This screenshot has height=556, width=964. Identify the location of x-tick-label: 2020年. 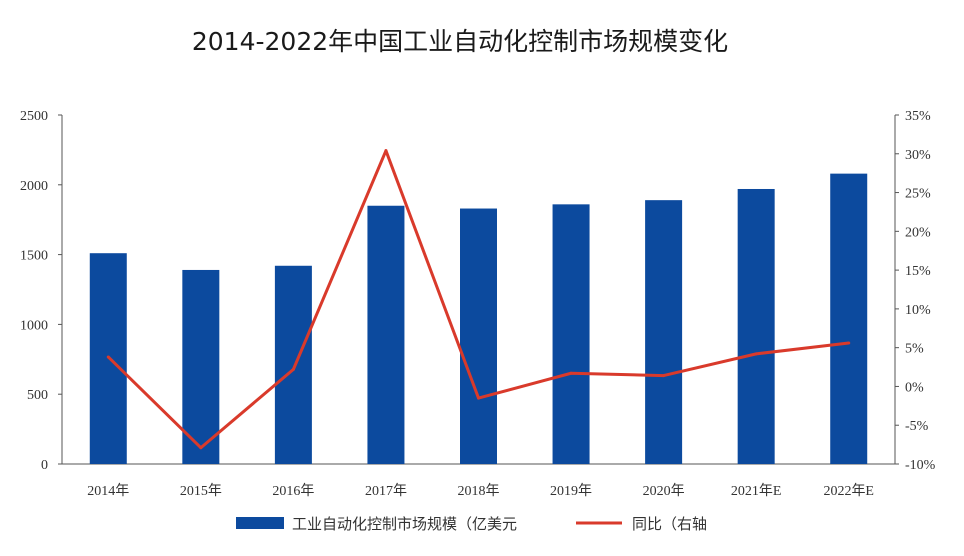
(664, 491).